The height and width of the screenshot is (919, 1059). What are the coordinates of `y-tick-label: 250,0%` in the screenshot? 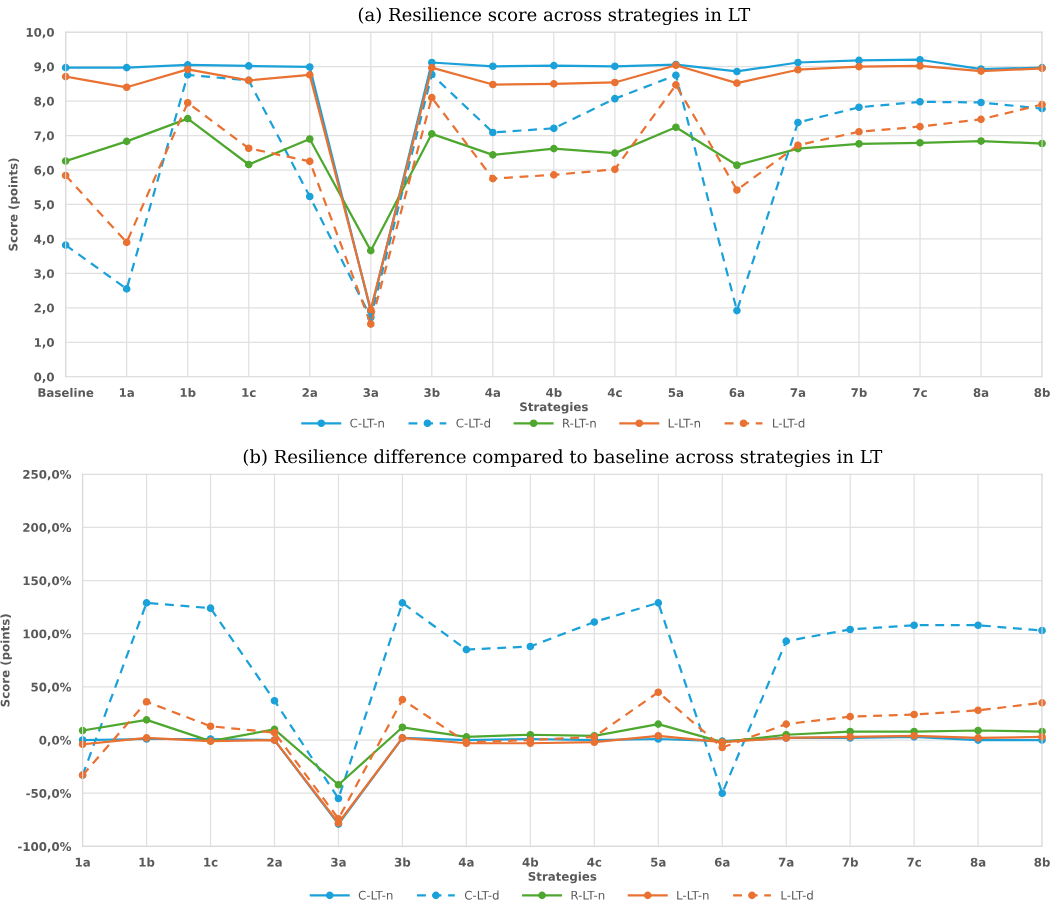 It's located at (47, 475).